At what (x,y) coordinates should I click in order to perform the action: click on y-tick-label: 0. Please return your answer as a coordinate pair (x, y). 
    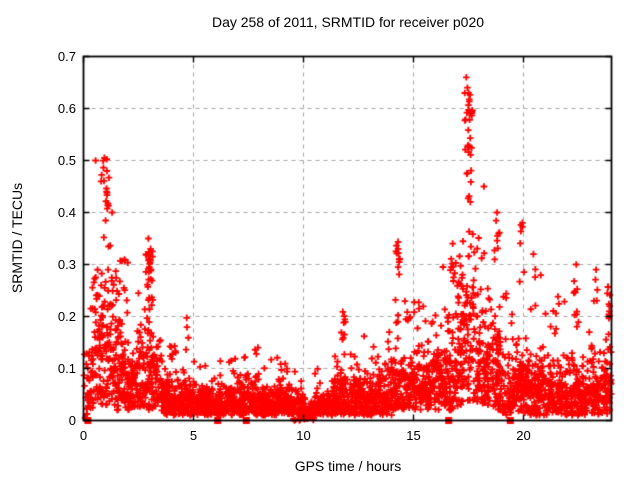
    Looking at the image, I should click on (72, 420).